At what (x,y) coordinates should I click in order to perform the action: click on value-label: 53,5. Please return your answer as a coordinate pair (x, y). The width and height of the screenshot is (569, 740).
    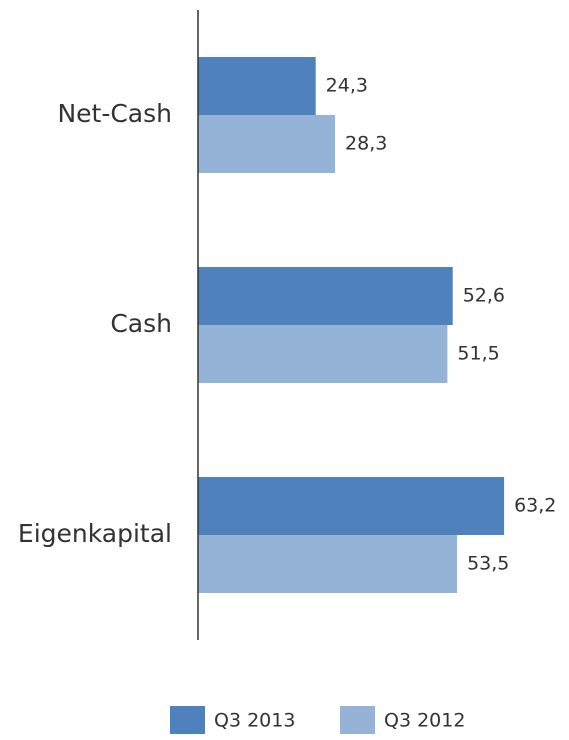
    Looking at the image, I should click on (488, 564).